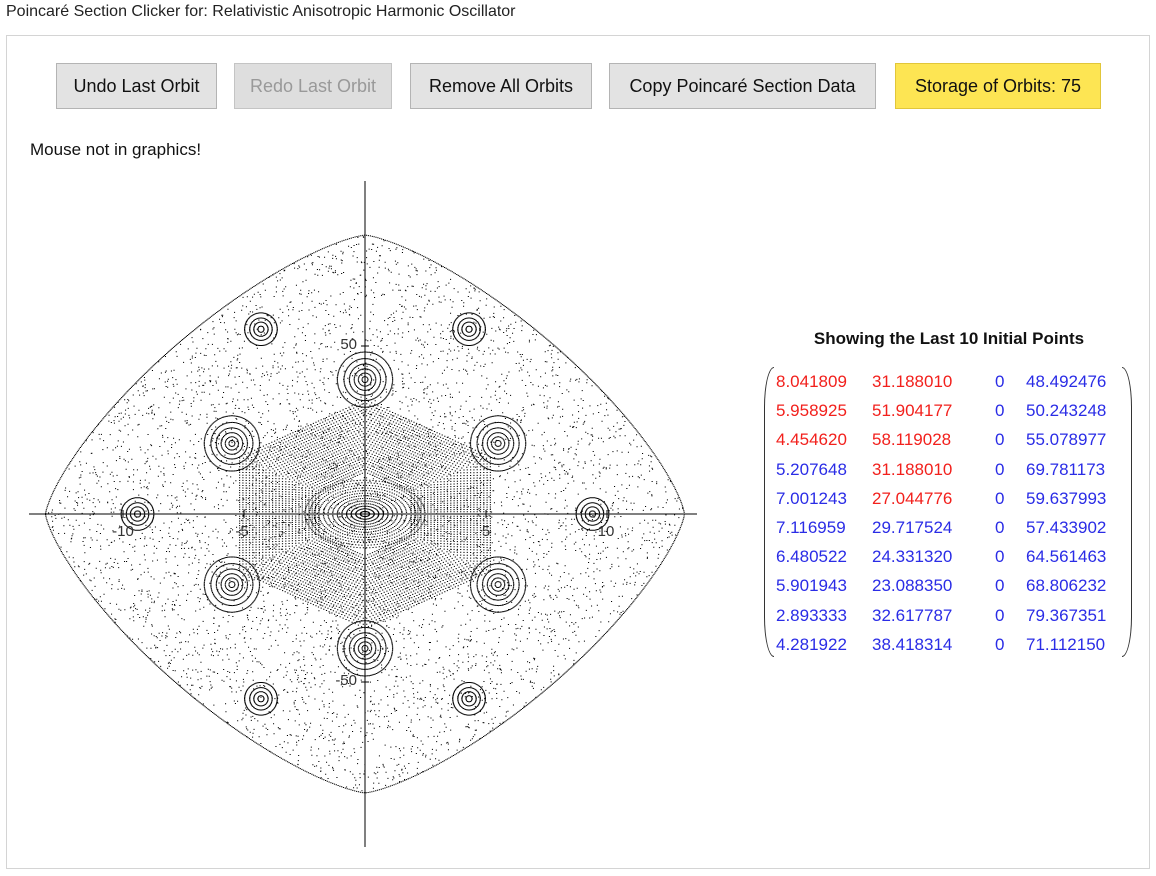 The height and width of the screenshot is (876, 1156). Describe the element at coordinates (348, 344) in the screenshot. I see `y-tick-label: 50` at that location.